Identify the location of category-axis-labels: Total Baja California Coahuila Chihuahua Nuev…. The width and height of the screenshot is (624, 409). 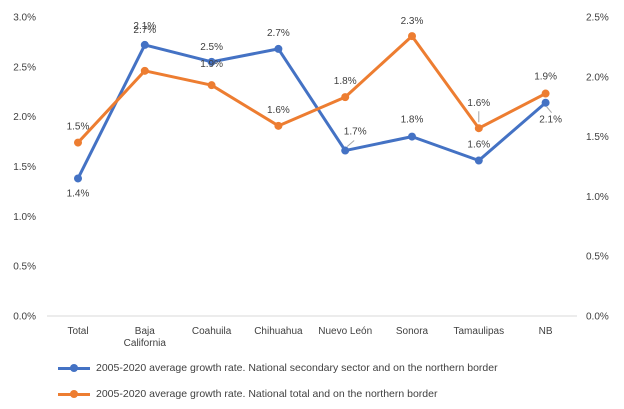
(309, 337).